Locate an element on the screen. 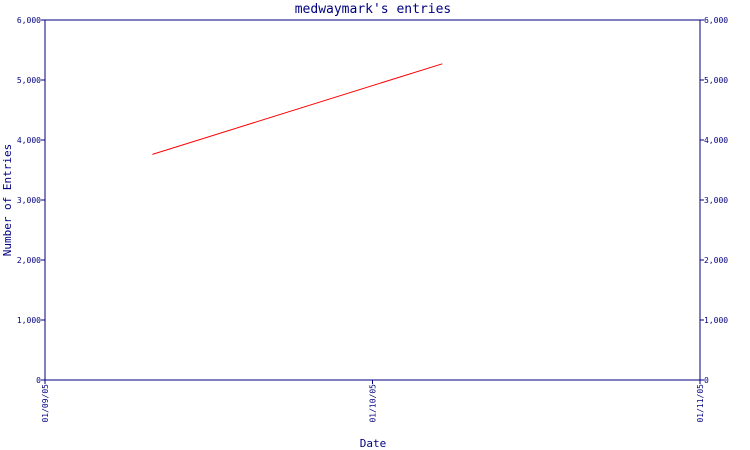  x-tick-label: 01/11/05 is located at coordinates (700, 403).